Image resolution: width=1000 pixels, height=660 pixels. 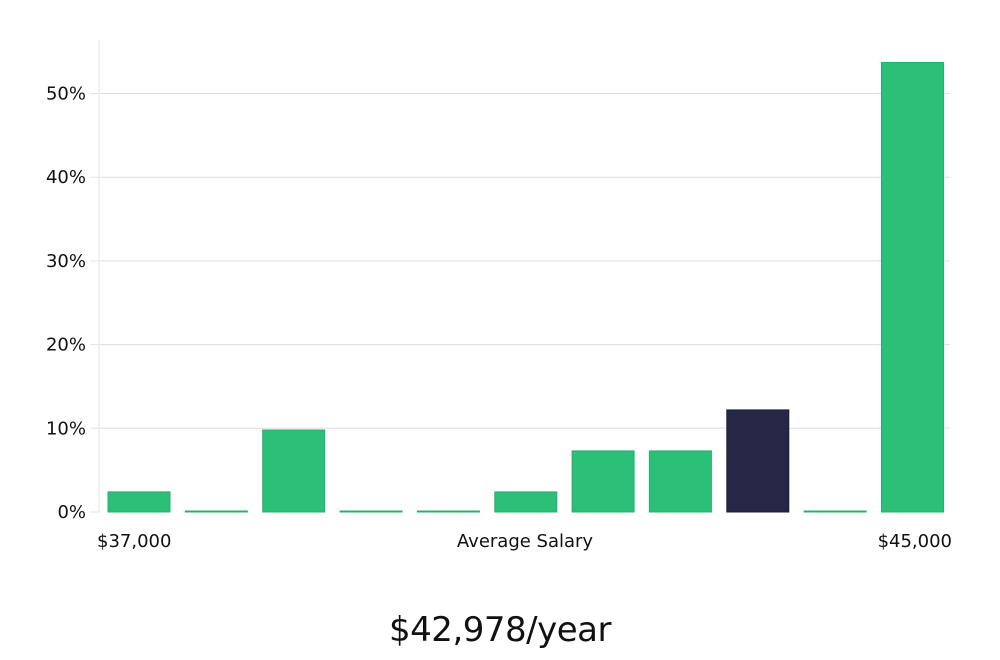 I want to click on ytick-label-0: 0%, so click(x=71, y=512).